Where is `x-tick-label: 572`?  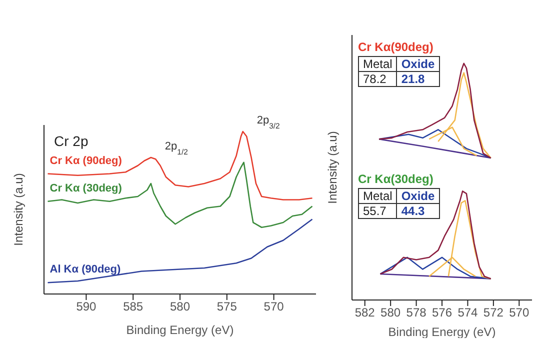 x-tick-label: 572 is located at coordinates (493, 313).